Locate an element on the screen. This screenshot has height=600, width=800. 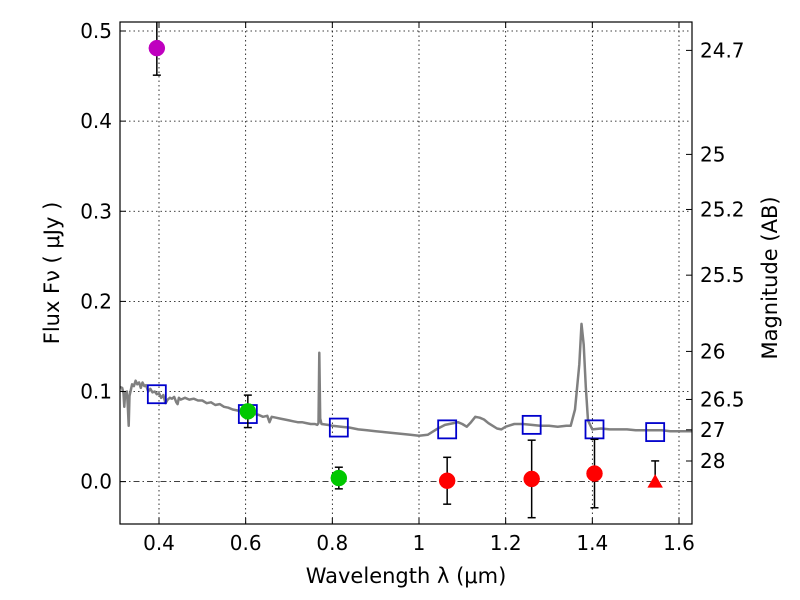
measurement-h-band is located at coordinates (594, 473).